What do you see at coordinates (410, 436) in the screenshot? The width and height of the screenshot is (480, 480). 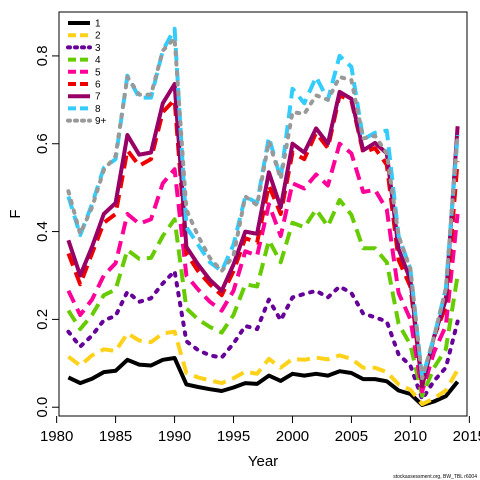 I see `x-tick-label: 2010` at bounding box center [410, 436].